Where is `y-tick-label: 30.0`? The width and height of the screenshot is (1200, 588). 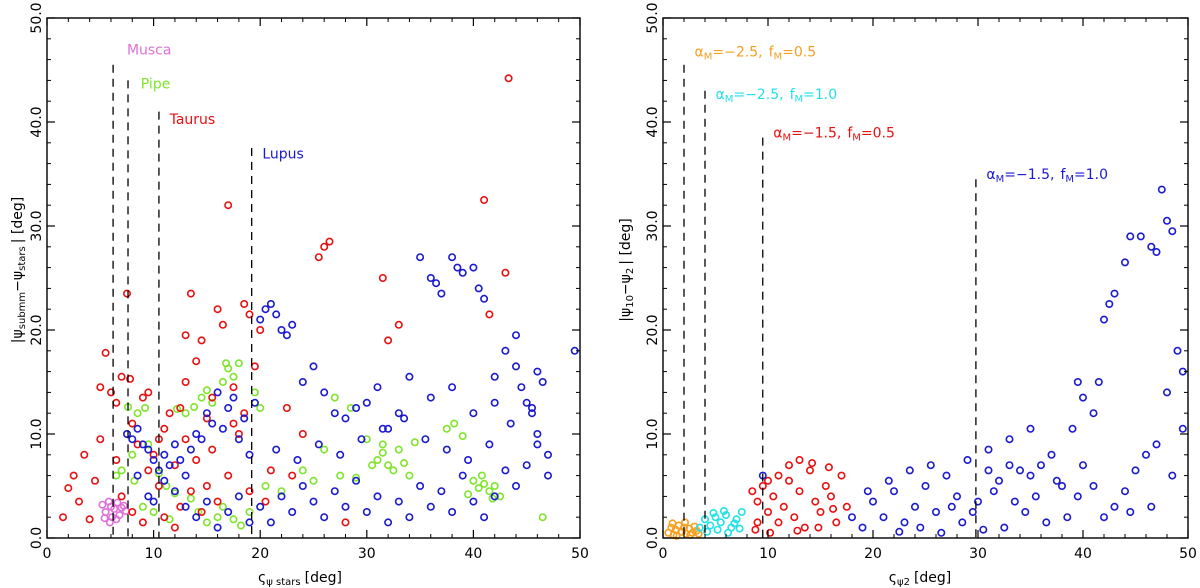
y-tick-label: 30.0 is located at coordinates (37, 225).